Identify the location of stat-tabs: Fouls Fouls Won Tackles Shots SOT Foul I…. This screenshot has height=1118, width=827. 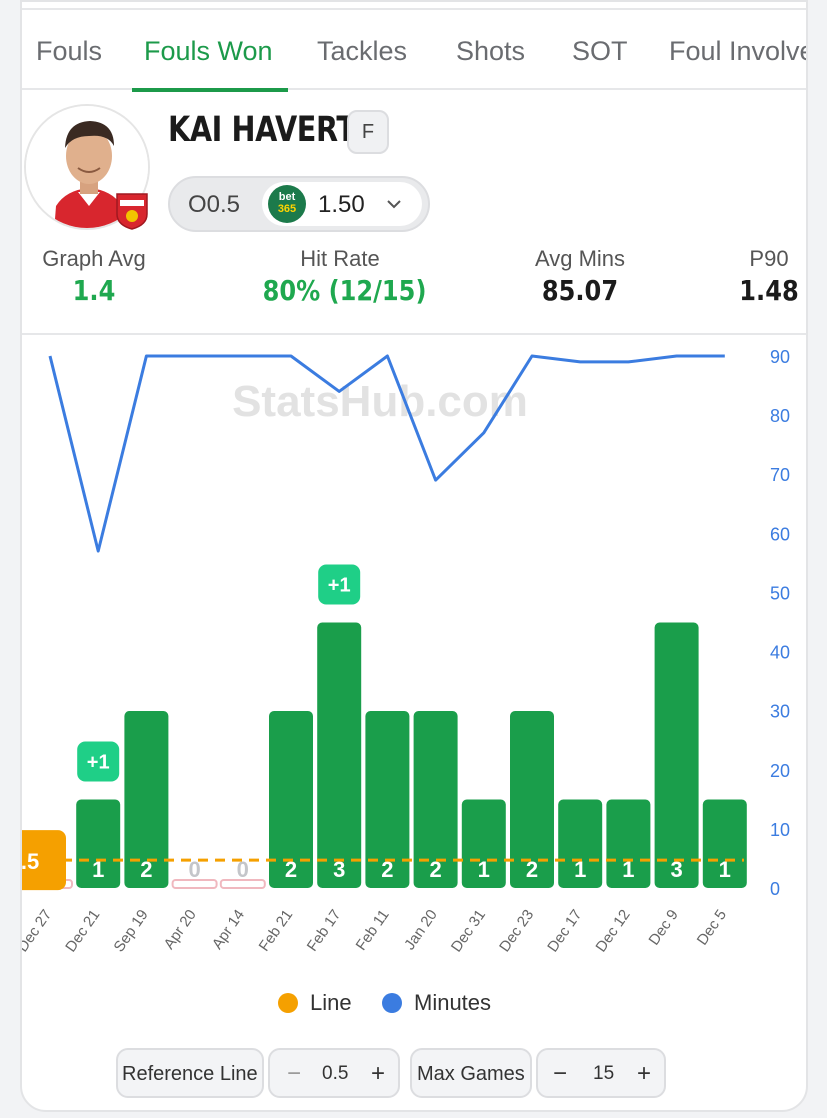
(415, 50).